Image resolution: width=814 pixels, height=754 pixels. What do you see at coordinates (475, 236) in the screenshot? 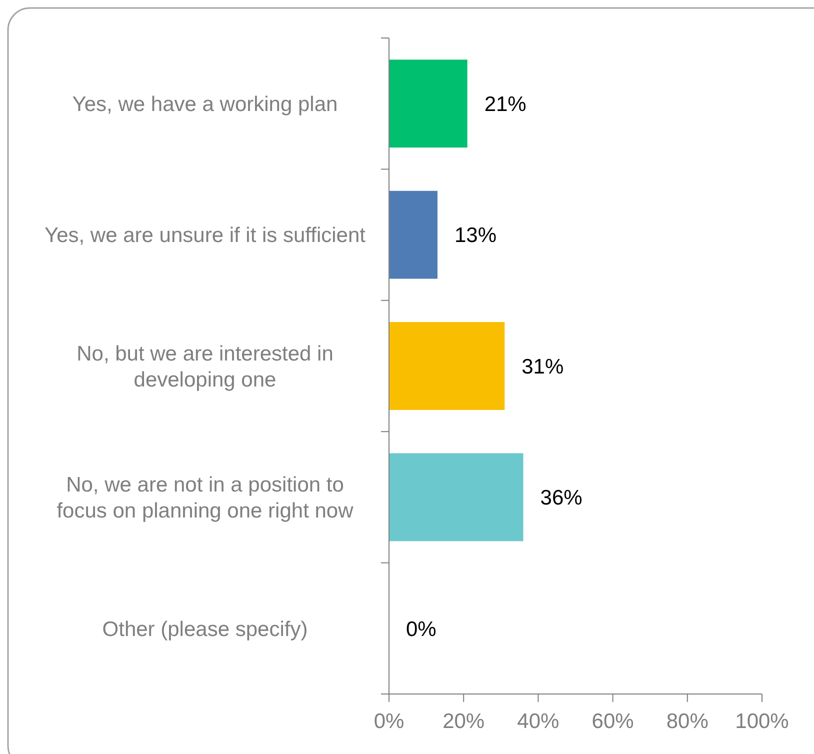
I see `data-label: 13%` at bounding box center [475, 236].